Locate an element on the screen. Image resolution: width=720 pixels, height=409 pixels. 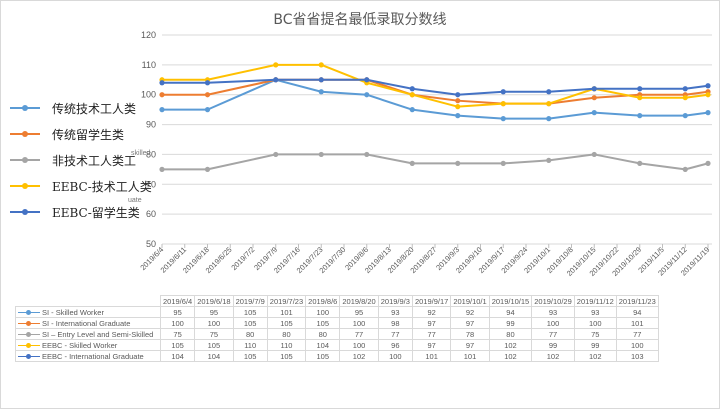
legend-label: 传统留学生类 is located at coordinates (88, 134).